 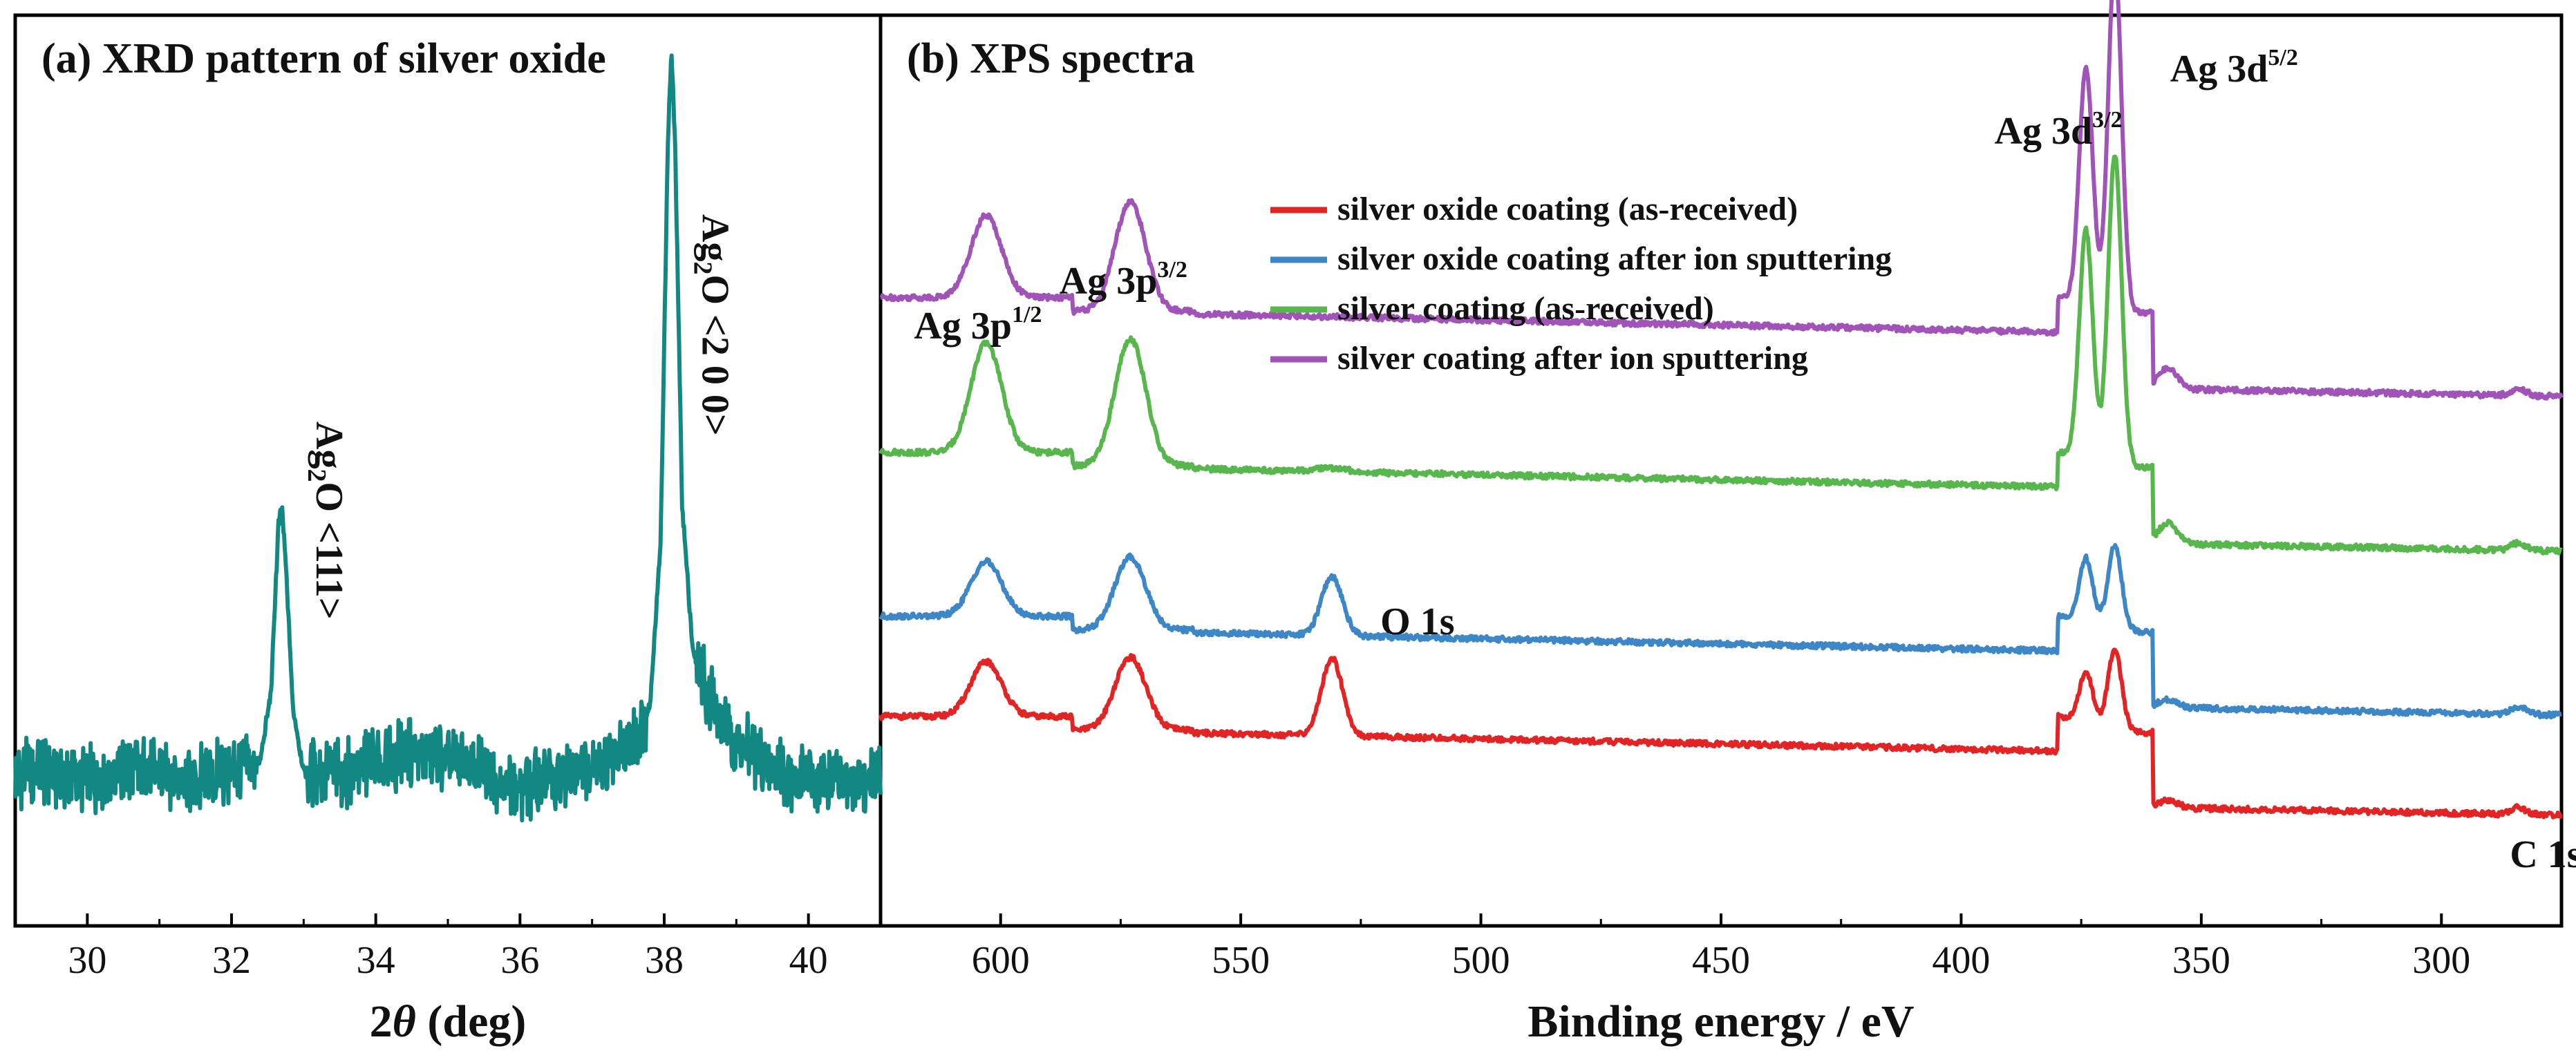 I want to click on panel-a-tick-label: 36, so click(x=519, y=960).